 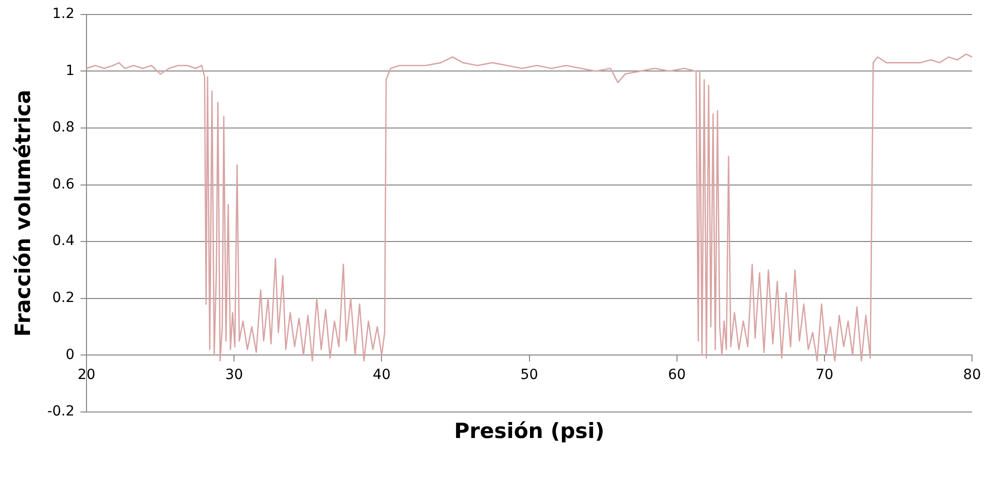 What do you see at coordinates (70, 70) in the screenshot?
I see `y-tick-label: 1` at bounding box center [70, 70].